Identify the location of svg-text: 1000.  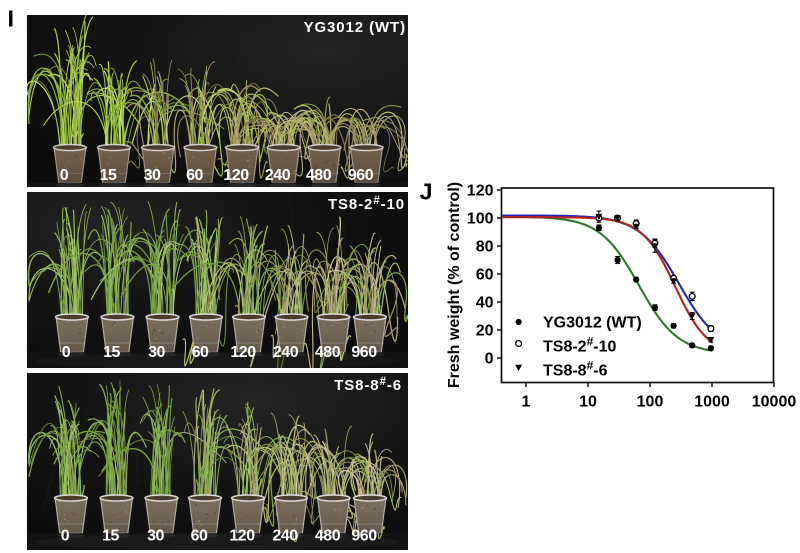
(712, 402).